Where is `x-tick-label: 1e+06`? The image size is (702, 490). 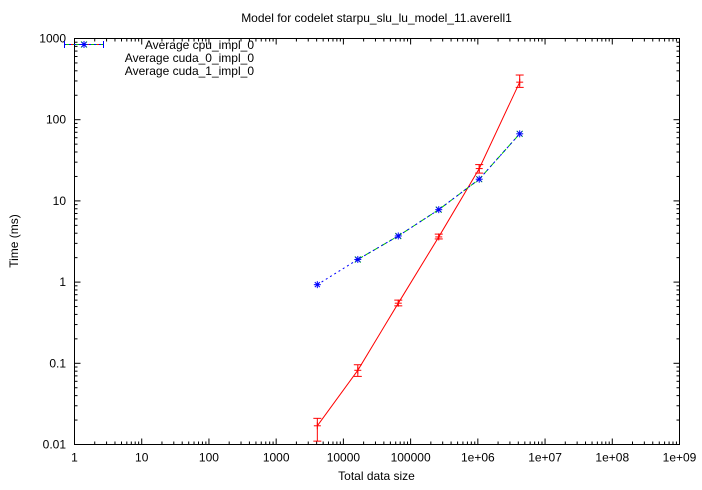 x-tick-label: 1e+06 is located at coordinates (478, 458).